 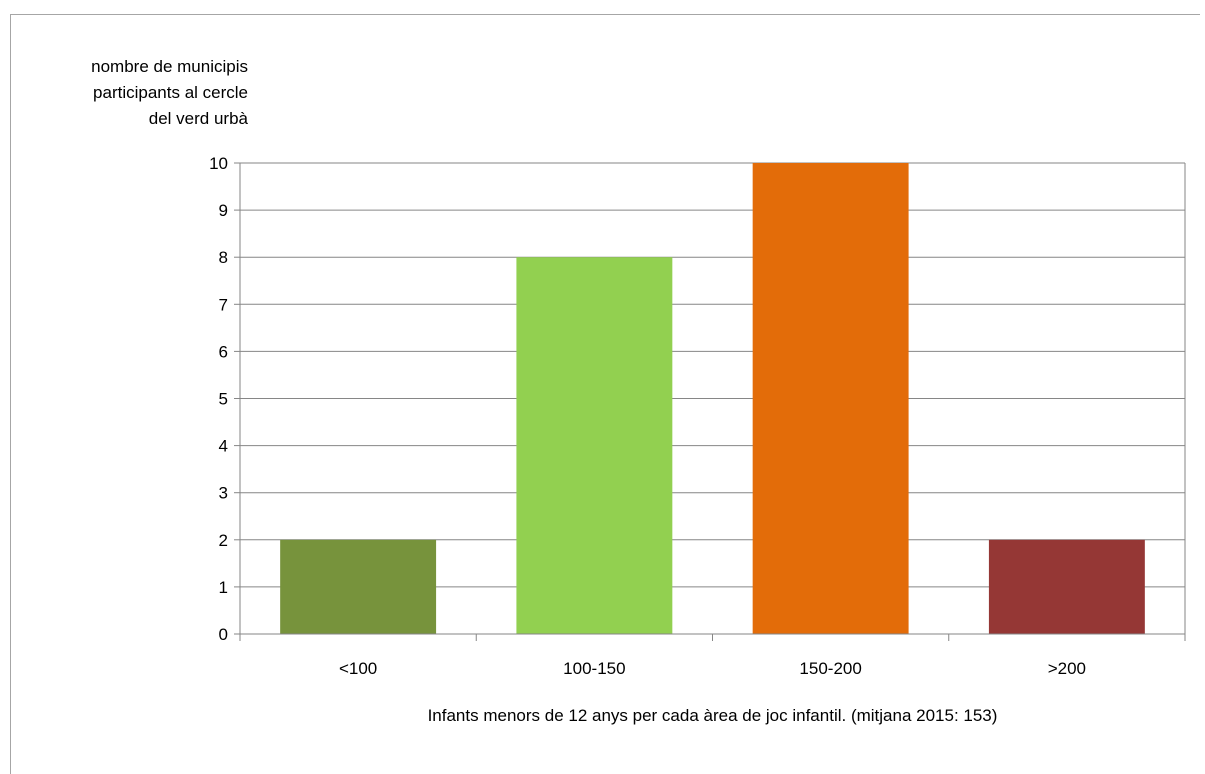 I want to click on x-tick-label: 100-150, so click(x=594, y=668).